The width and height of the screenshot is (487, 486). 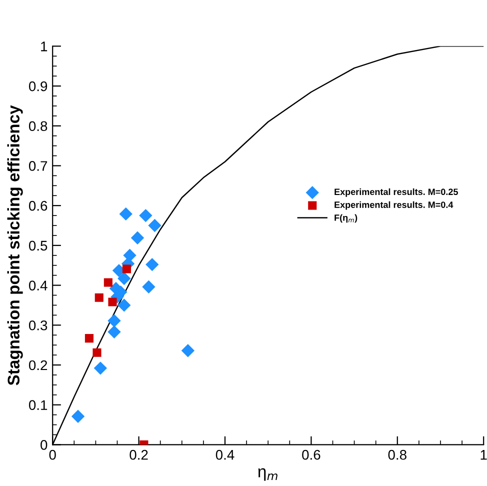 What do you see at coordinates (44, 445) in the screenshot?
I see `y-tick-label: 0` at bounding box center [44, 445].